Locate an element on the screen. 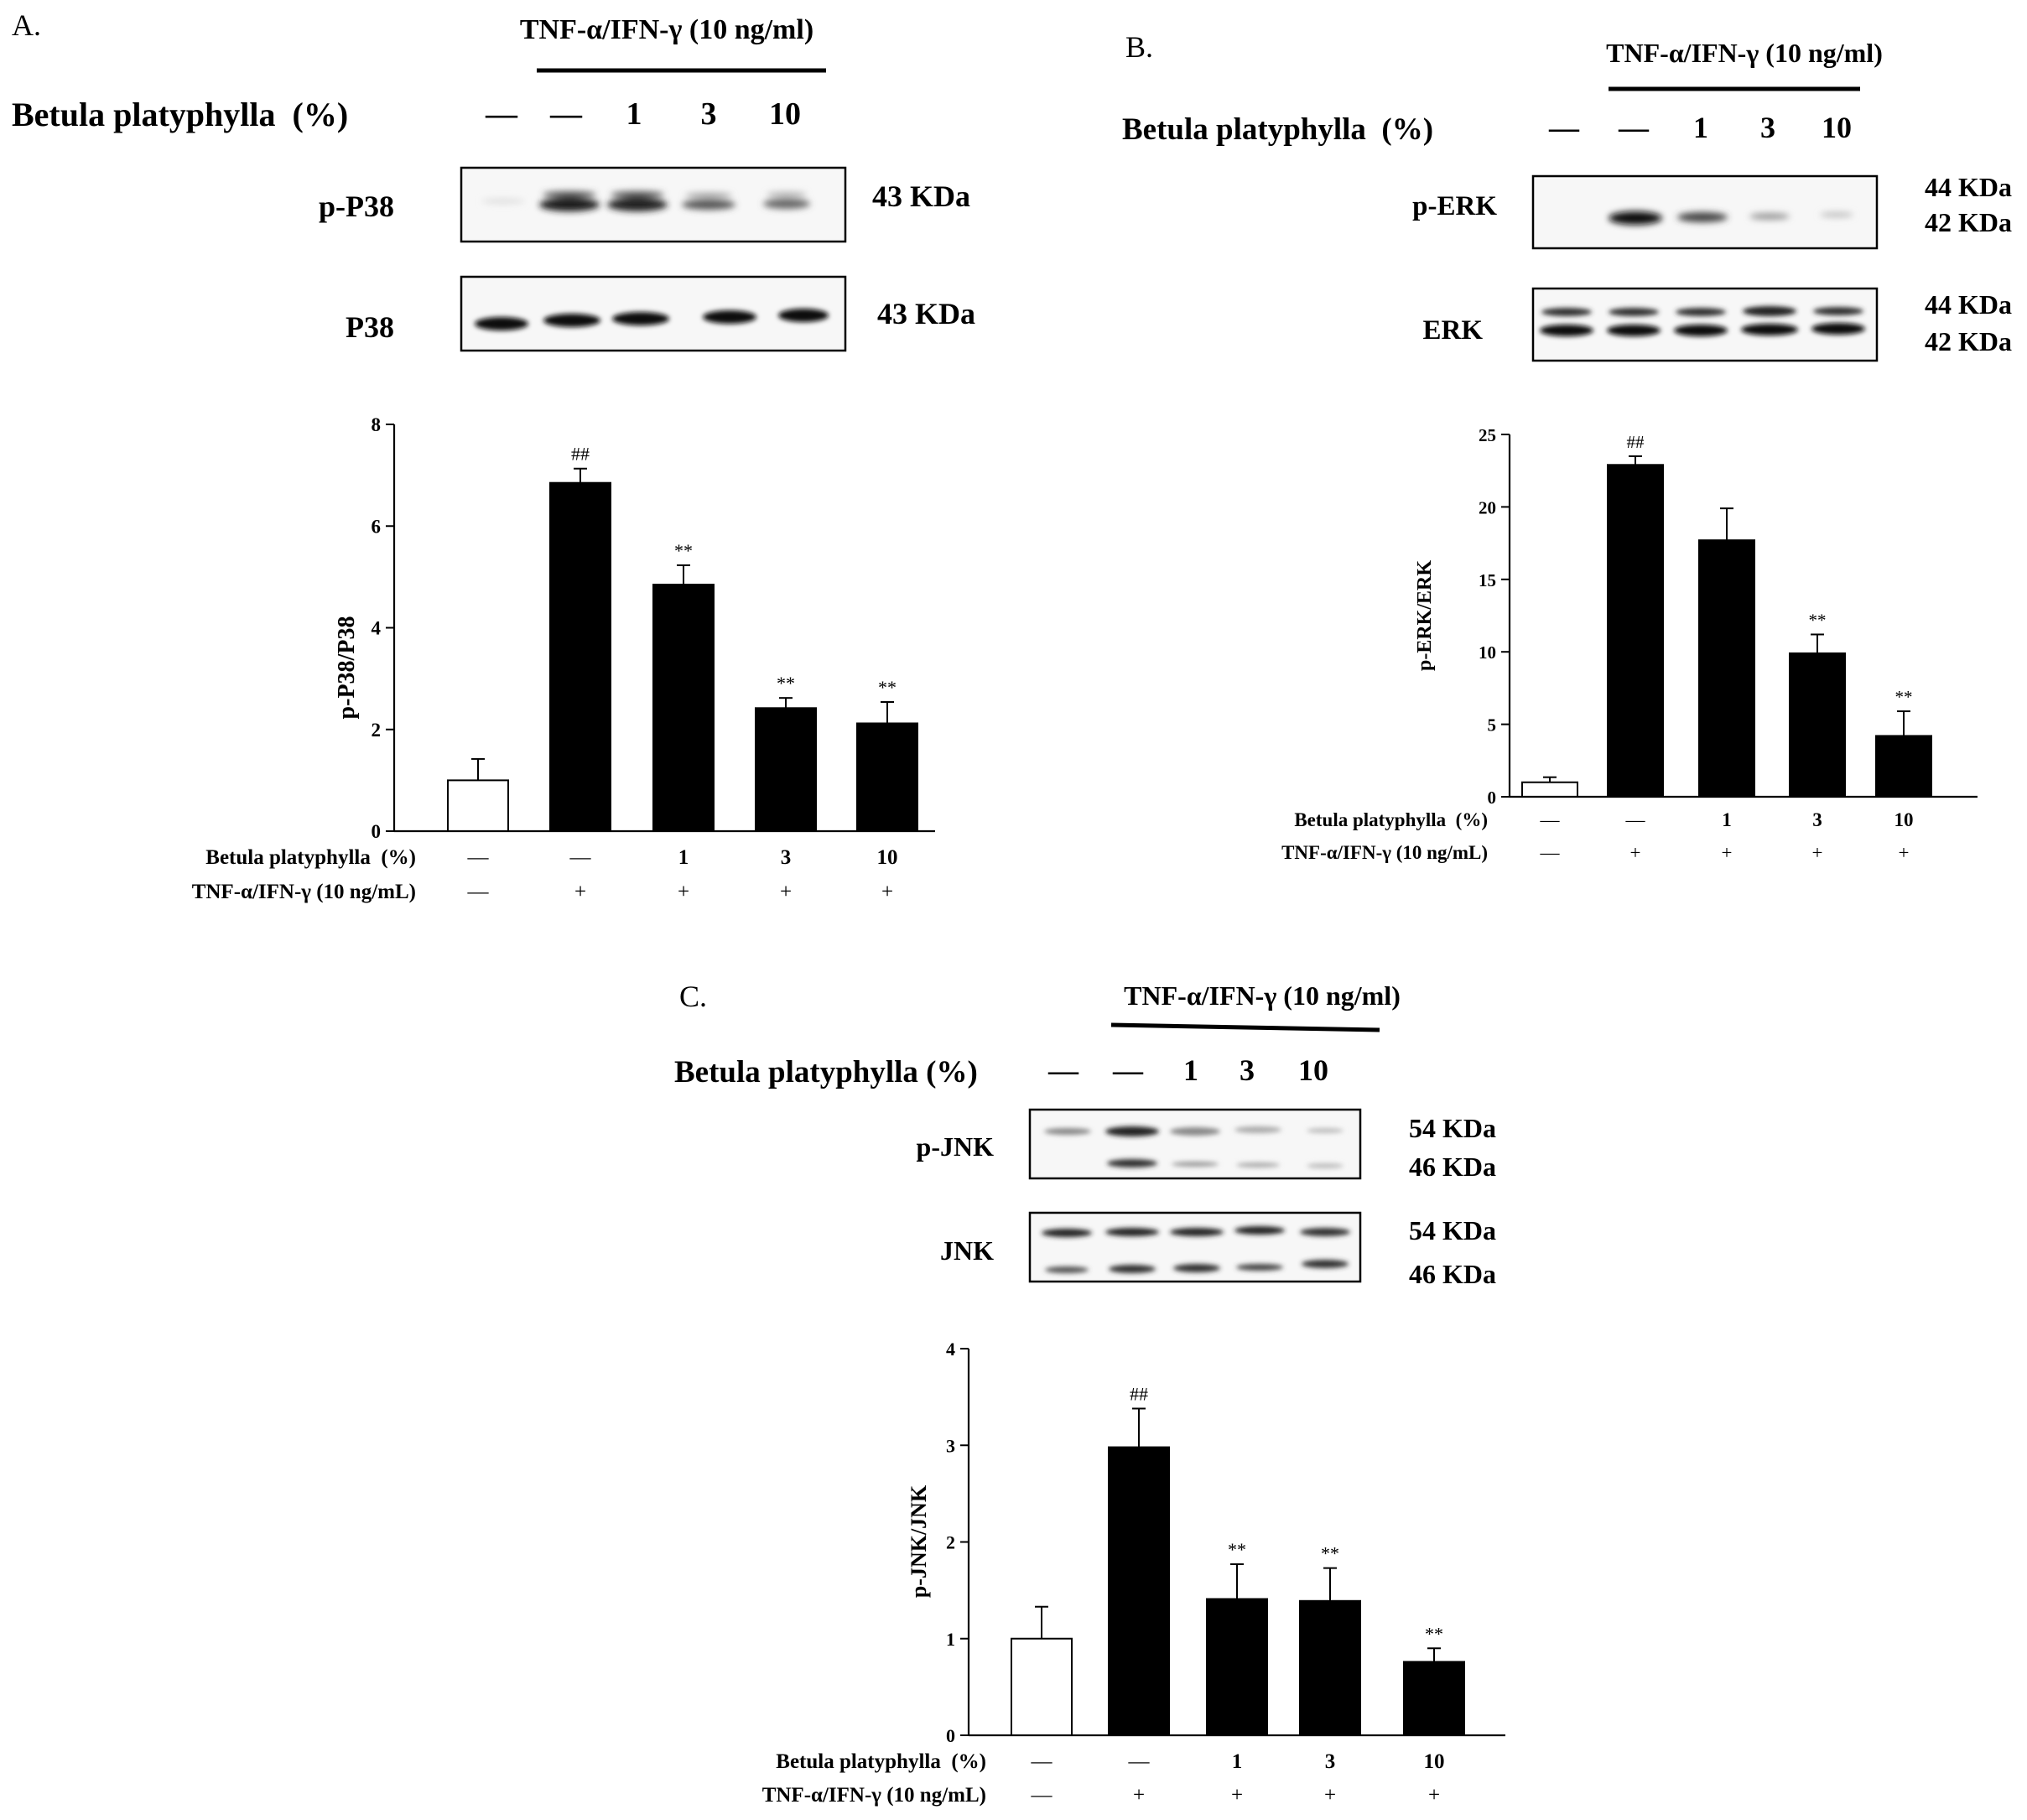  p-jnk-bands is located at coordinates (1194, 1147).